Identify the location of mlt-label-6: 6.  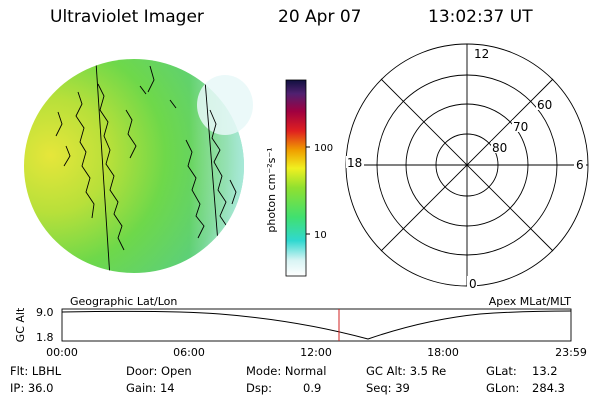
(580, 165).